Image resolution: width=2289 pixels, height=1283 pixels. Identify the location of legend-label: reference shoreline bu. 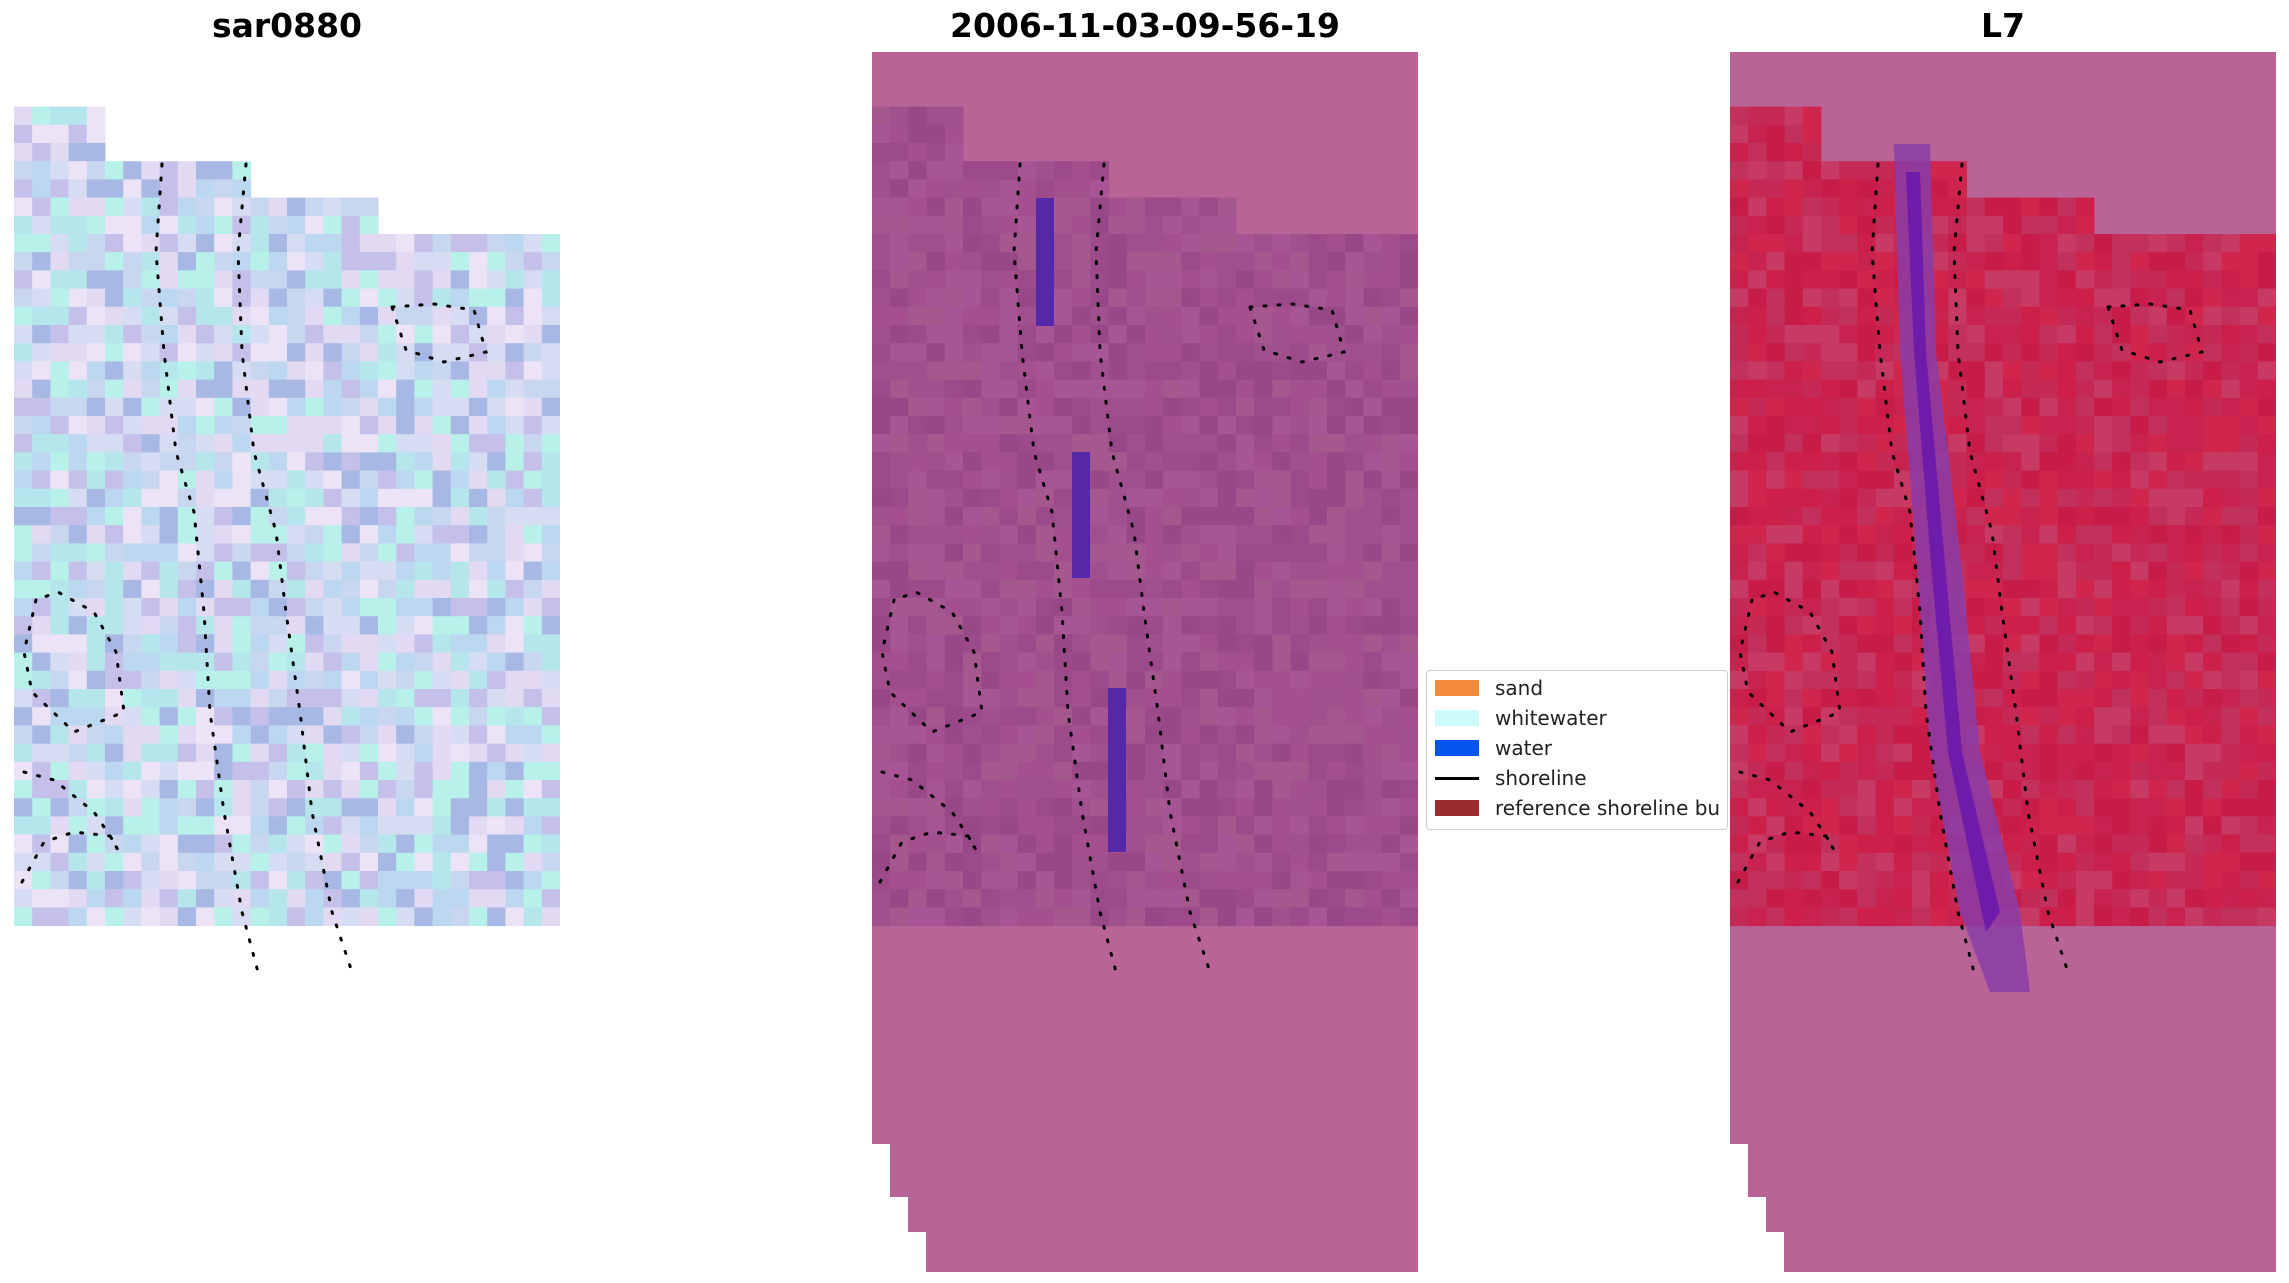
(1608, 808).